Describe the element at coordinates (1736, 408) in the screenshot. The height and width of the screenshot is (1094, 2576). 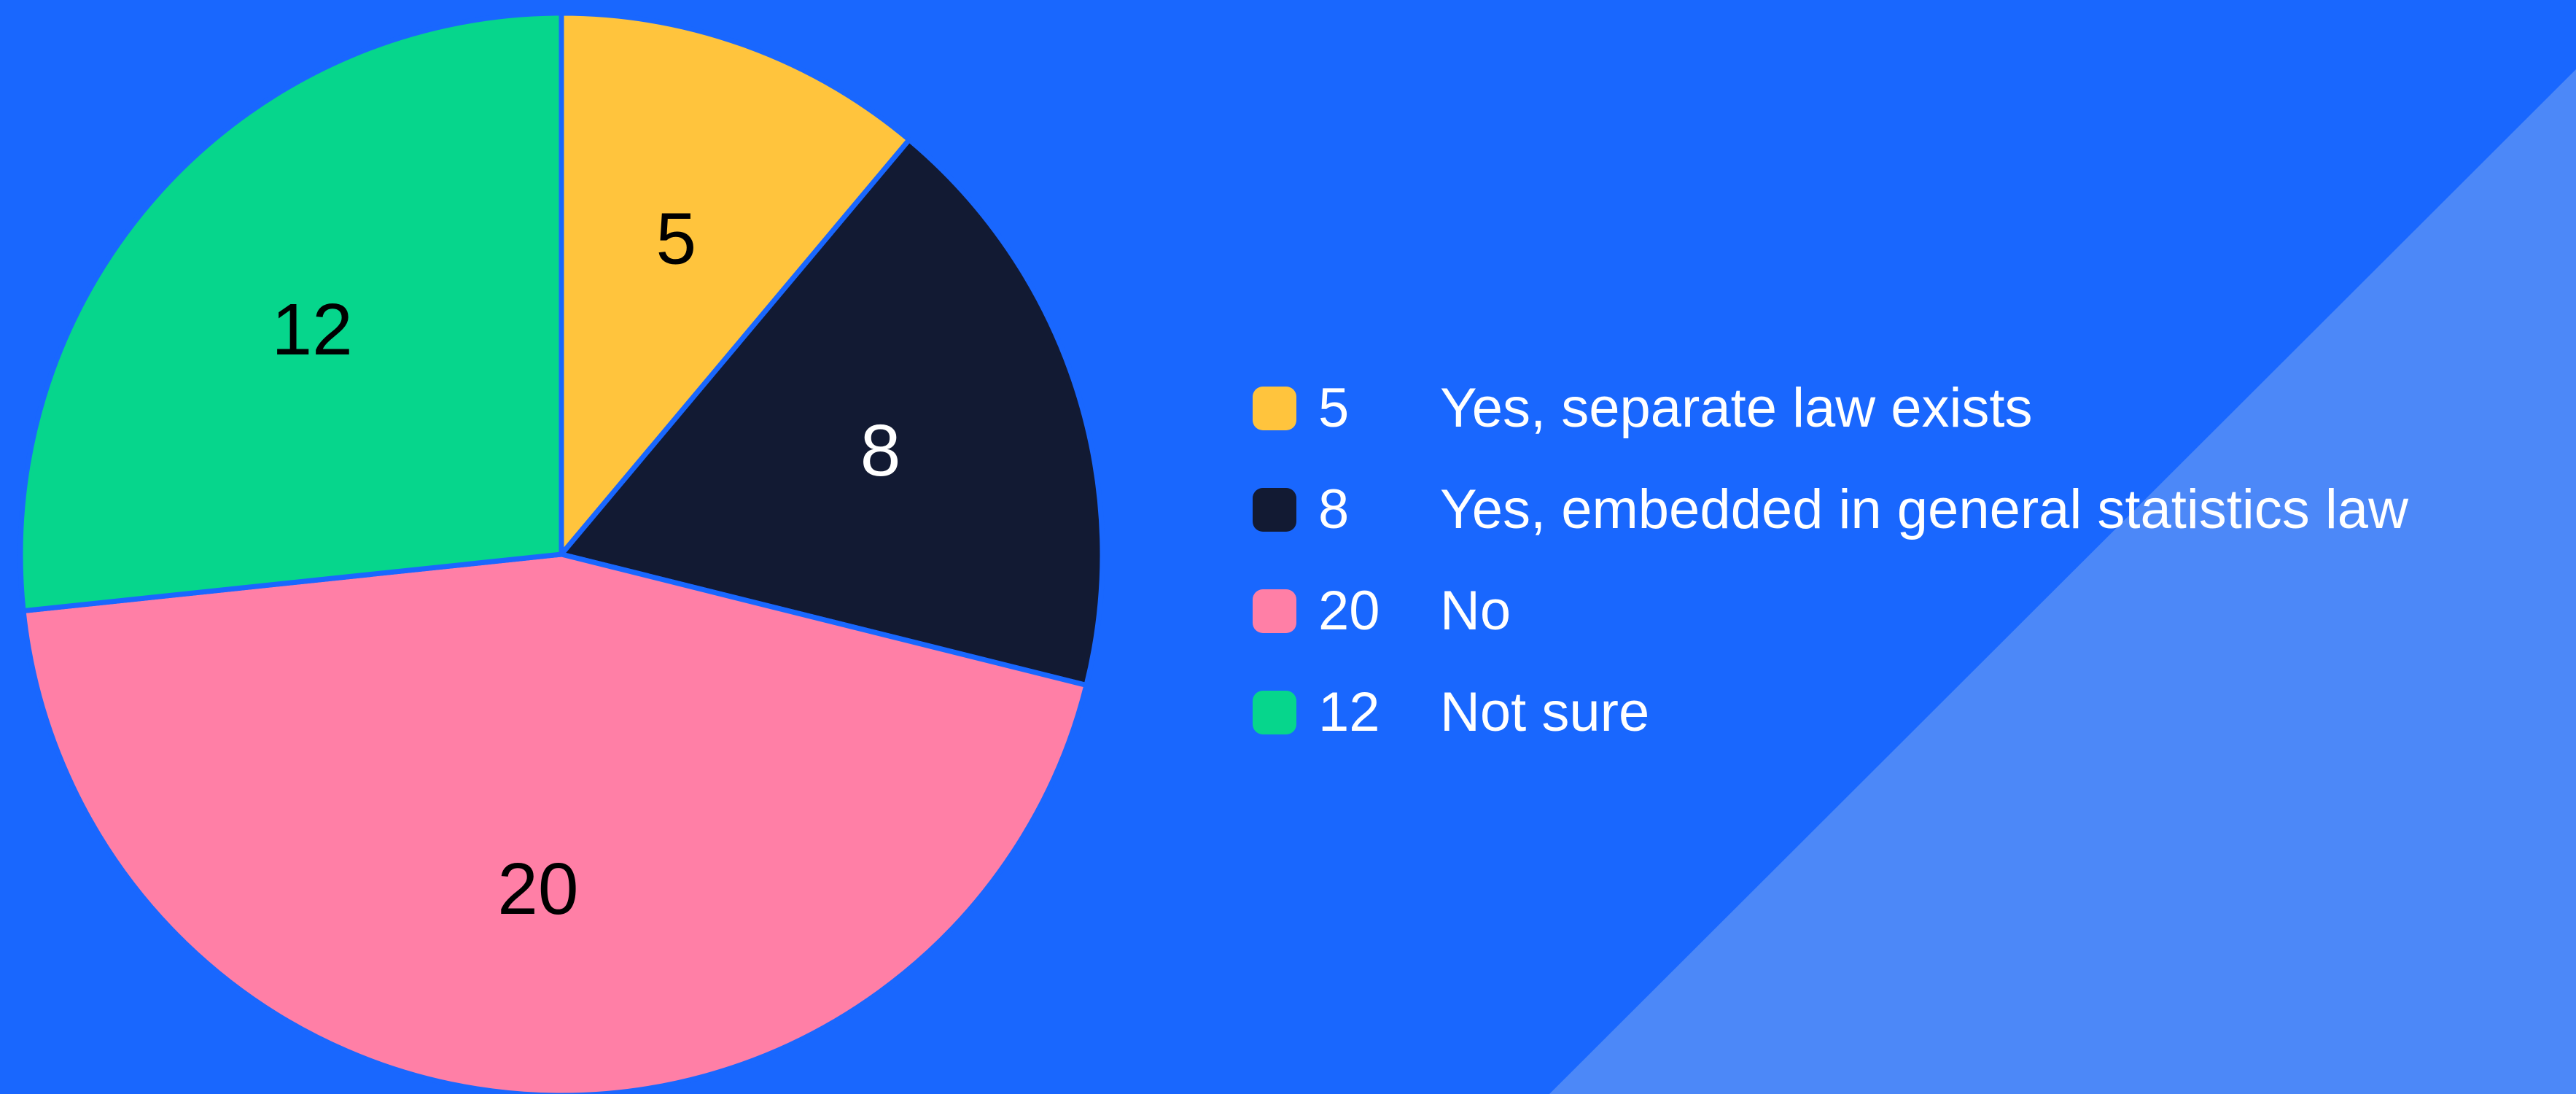
I see `legend-label: Yes, separate law exists` at that location.